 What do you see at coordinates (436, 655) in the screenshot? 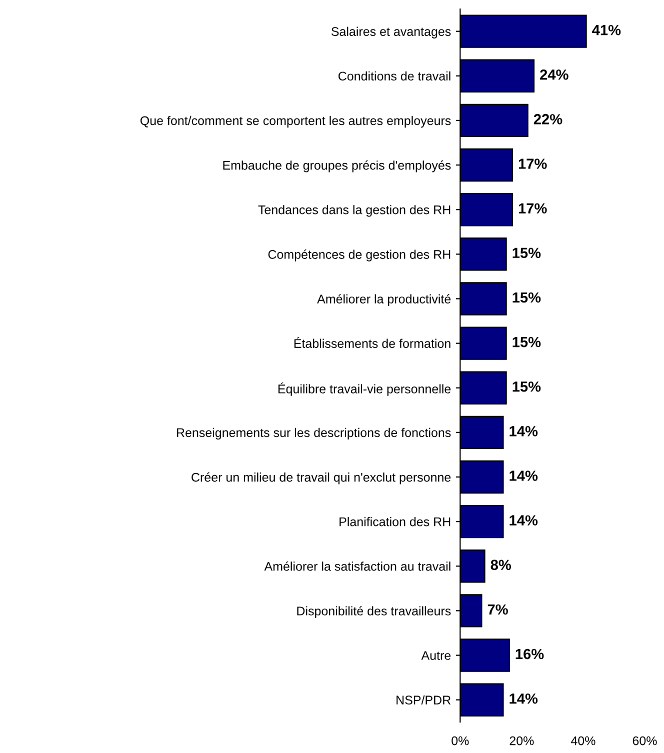
I see `y-tick-label: Autre` at bounding box center [436, 655].